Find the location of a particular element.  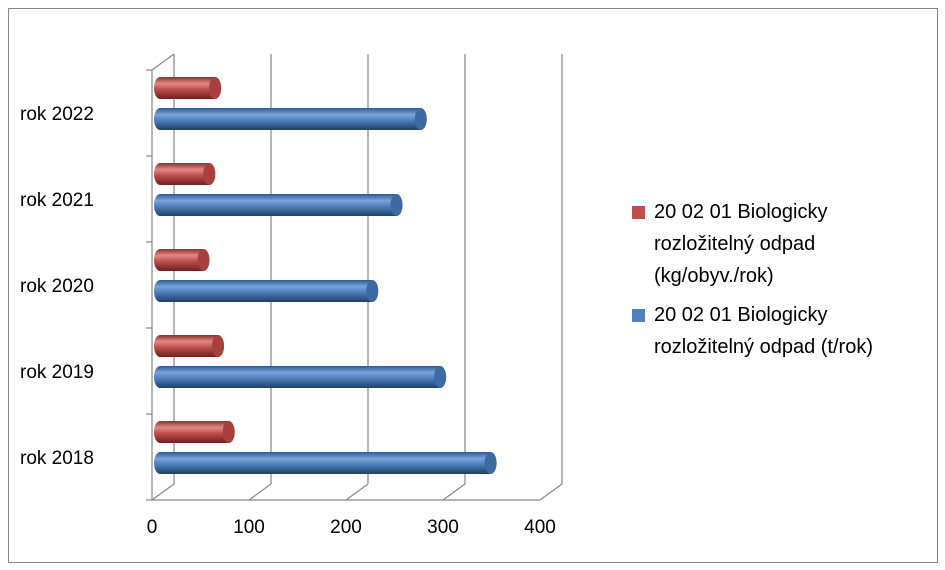

bar-kg-rok-2020 is located at coordinates (182, 260).